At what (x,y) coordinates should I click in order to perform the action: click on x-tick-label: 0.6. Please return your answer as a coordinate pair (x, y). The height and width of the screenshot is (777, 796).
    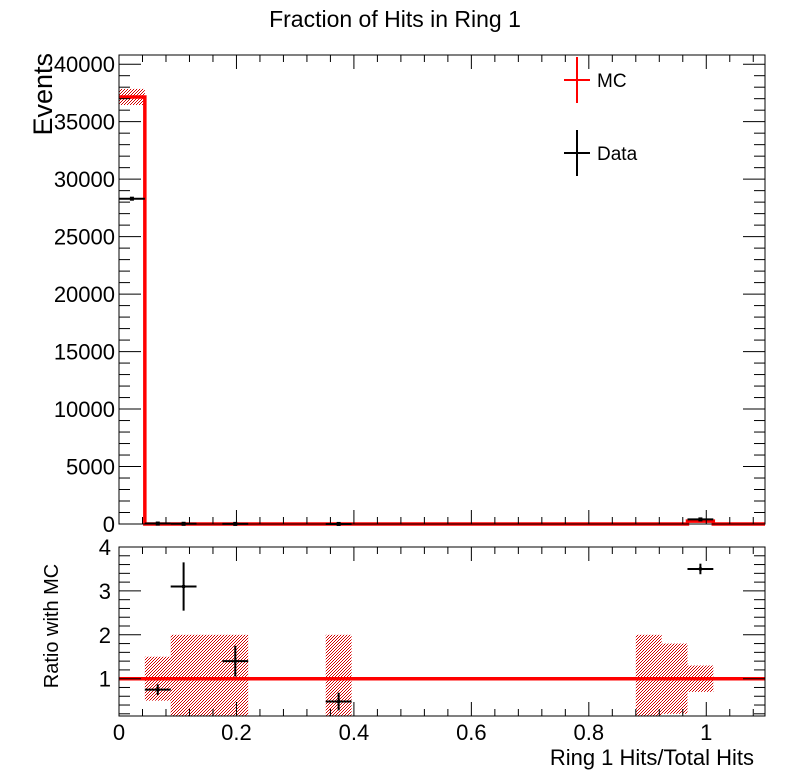
    Looking at the image, I should click on (471, 732).